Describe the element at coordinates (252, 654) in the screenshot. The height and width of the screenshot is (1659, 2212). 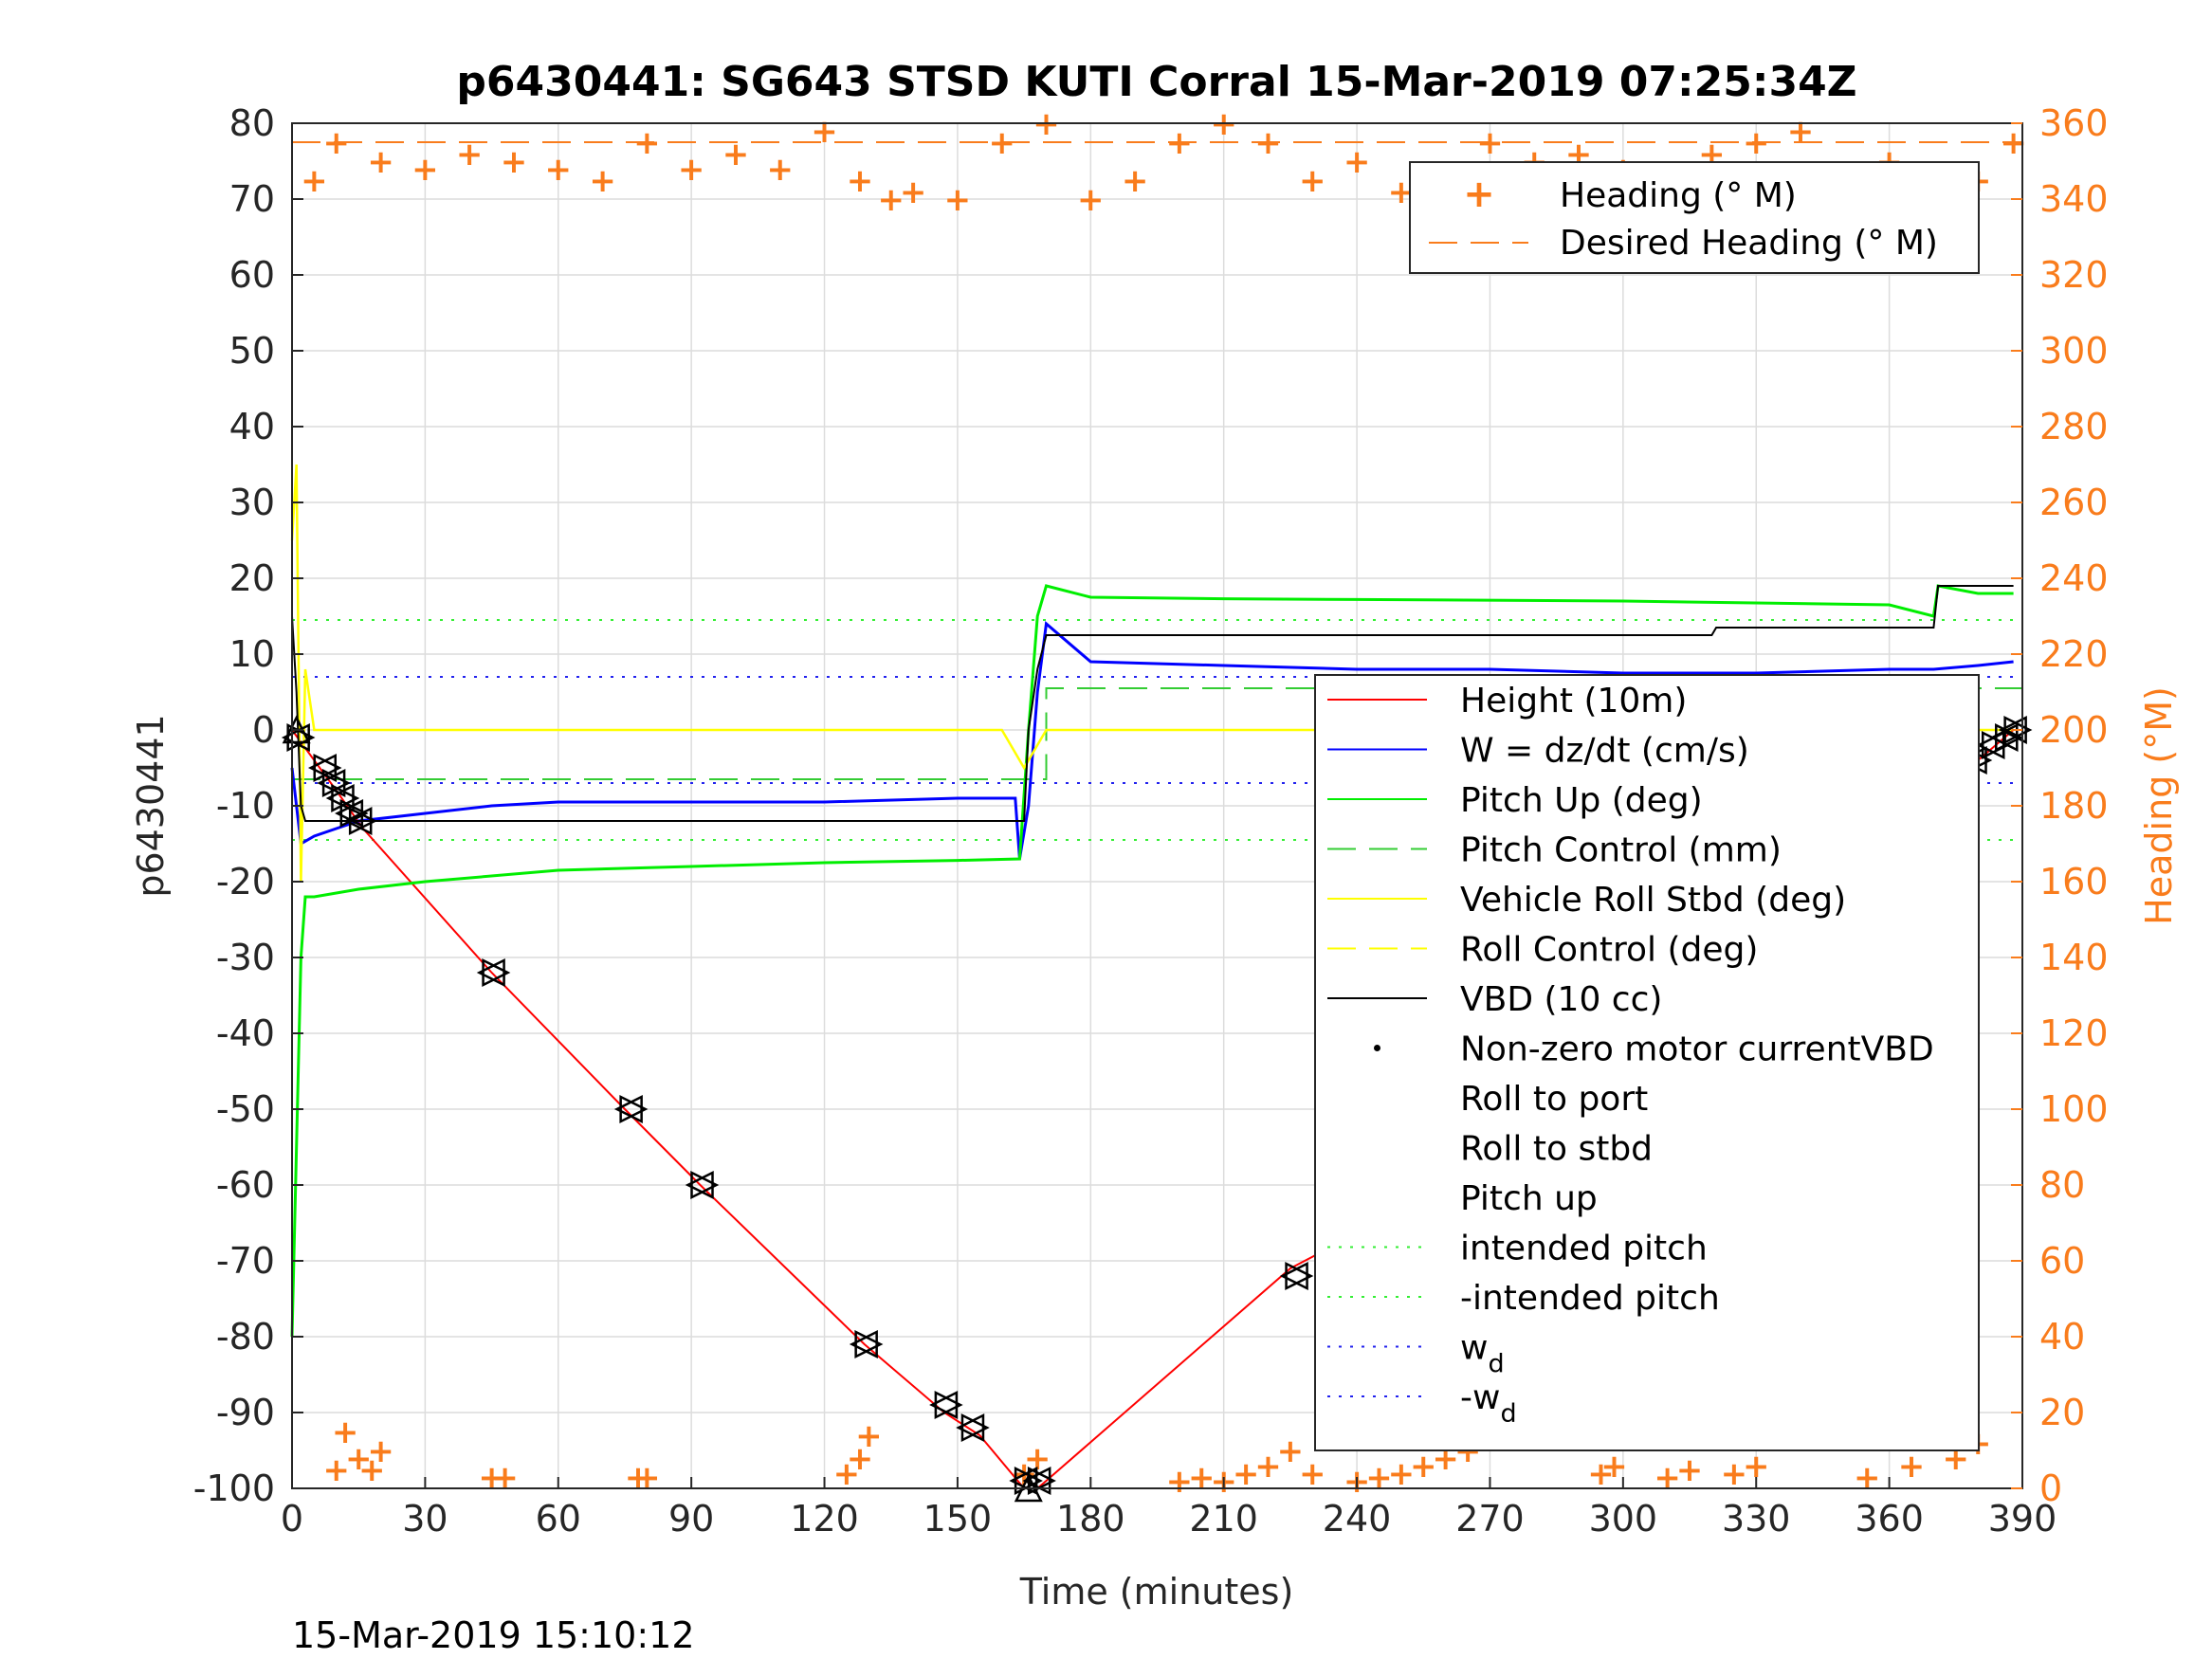
I see `y-tick-label: 10` at that location.